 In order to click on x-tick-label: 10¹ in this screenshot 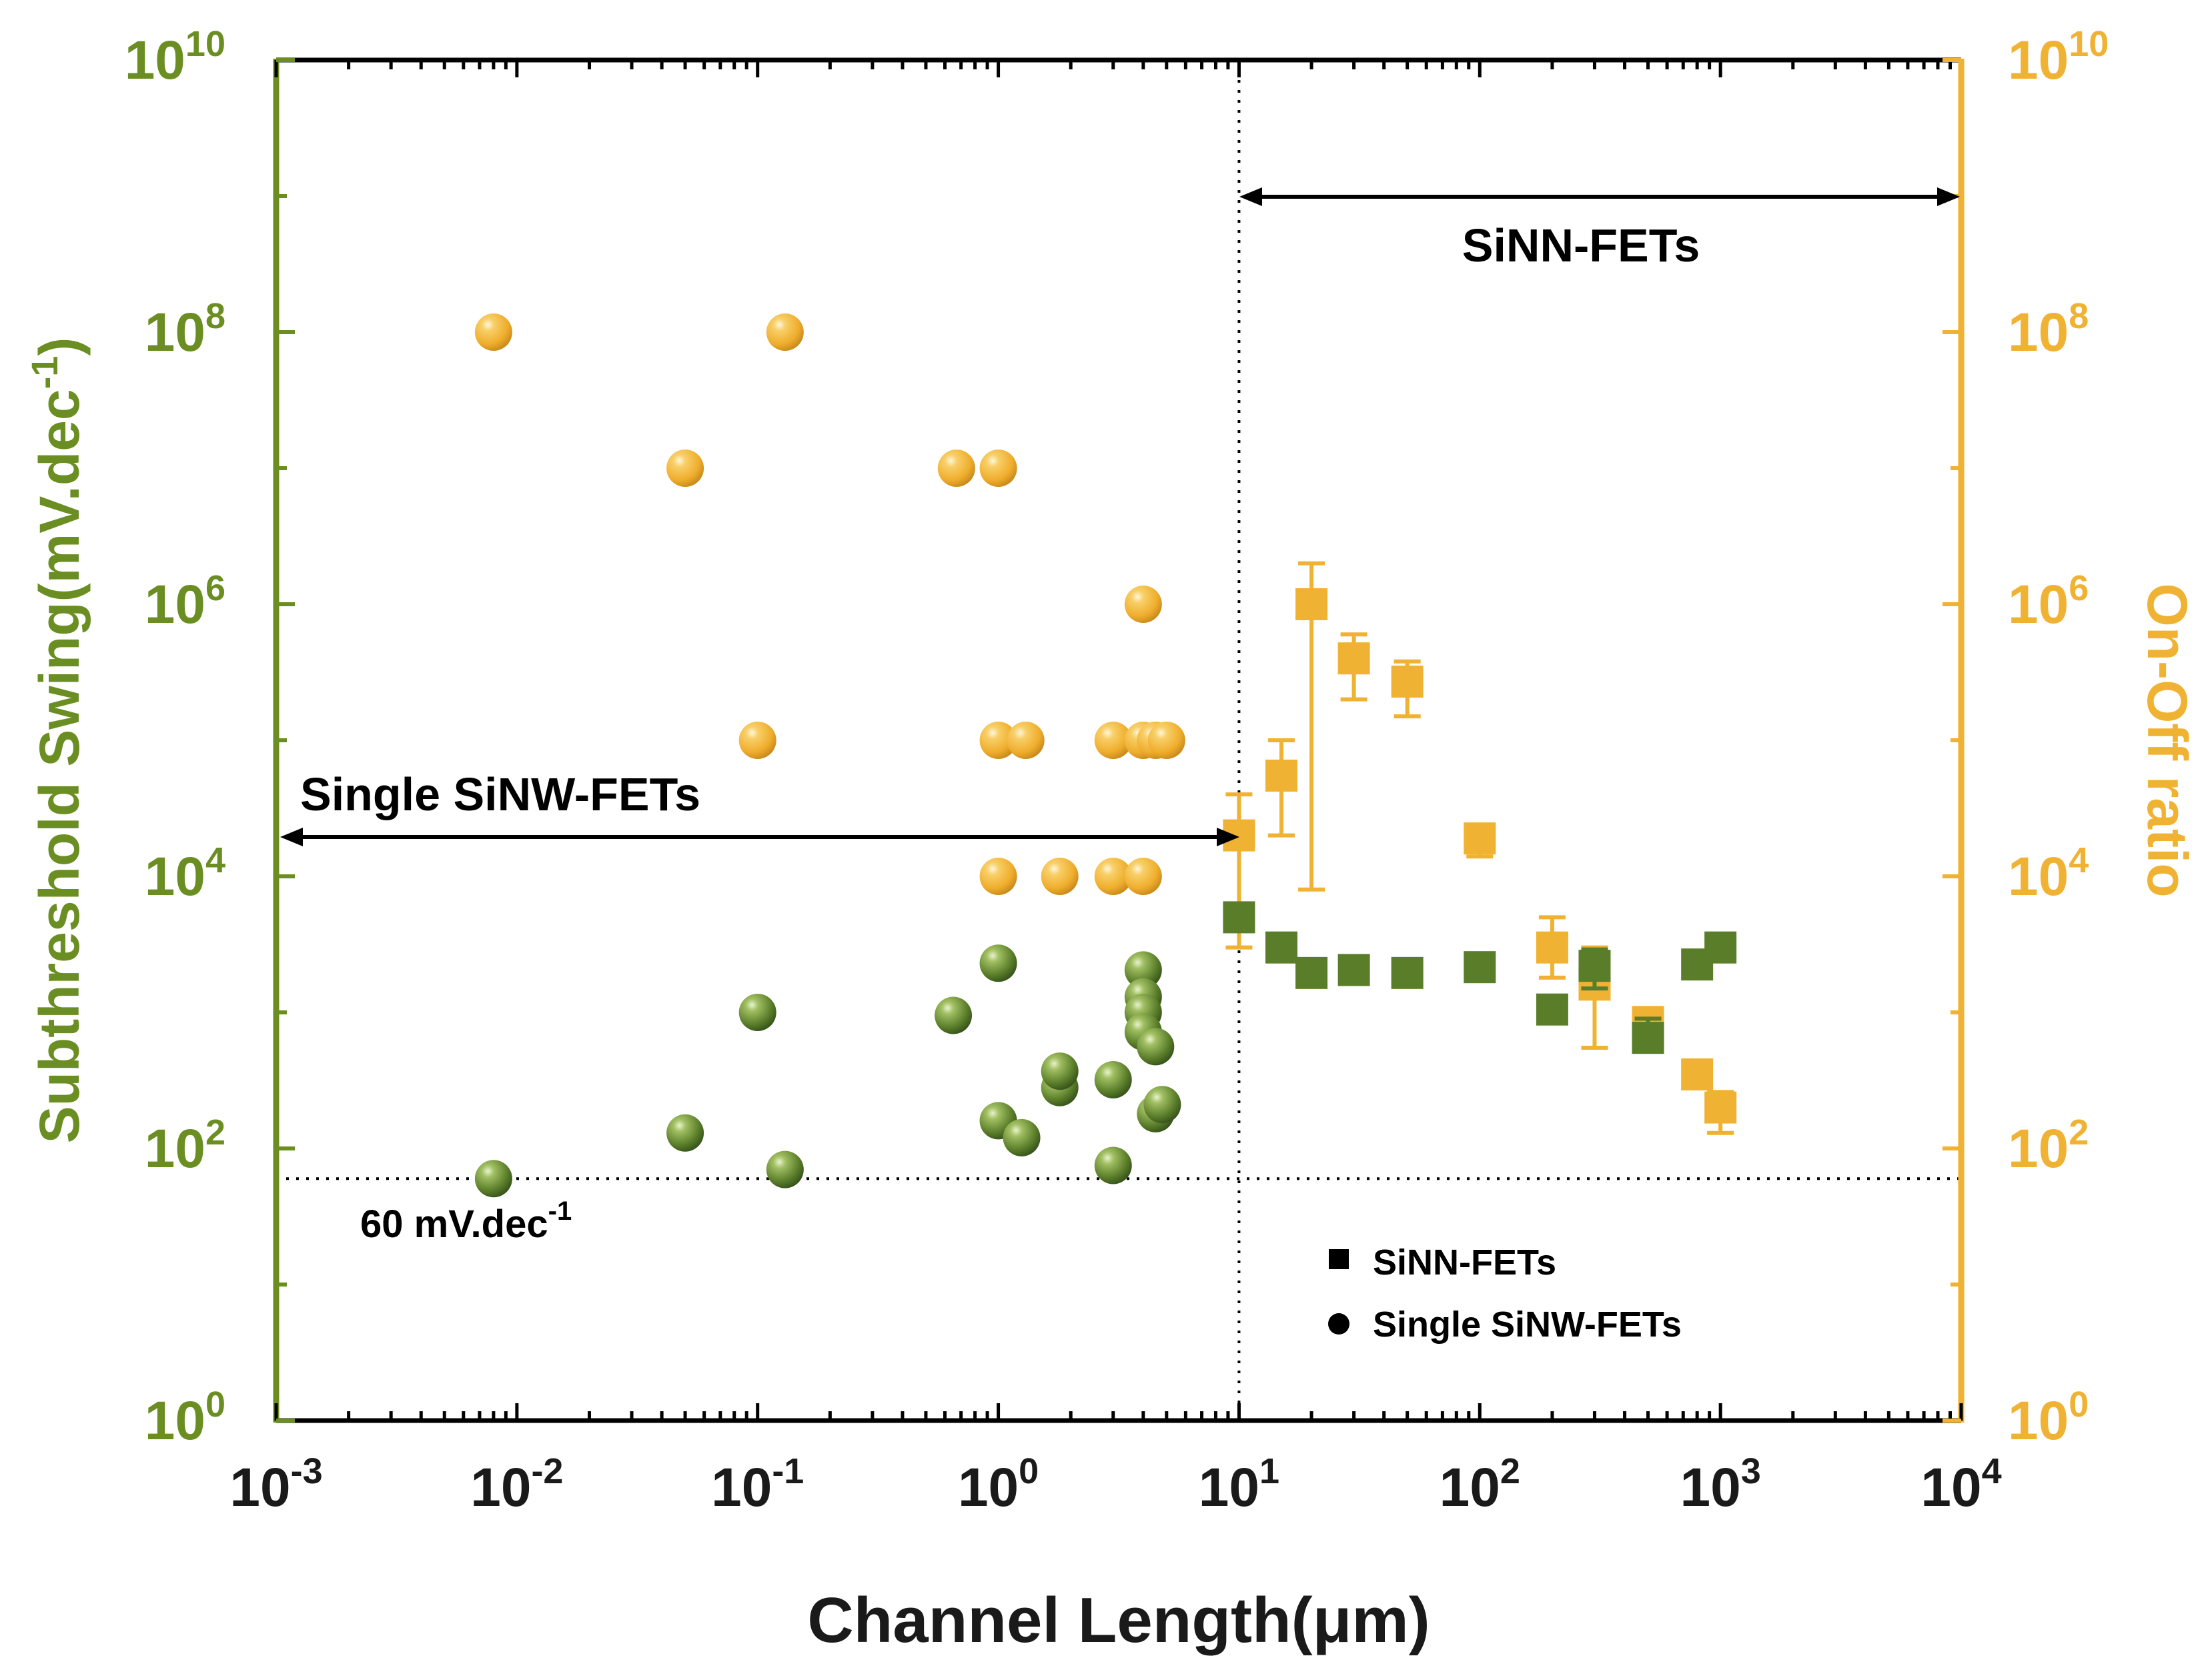, I will do `click(1239, 1484)`.